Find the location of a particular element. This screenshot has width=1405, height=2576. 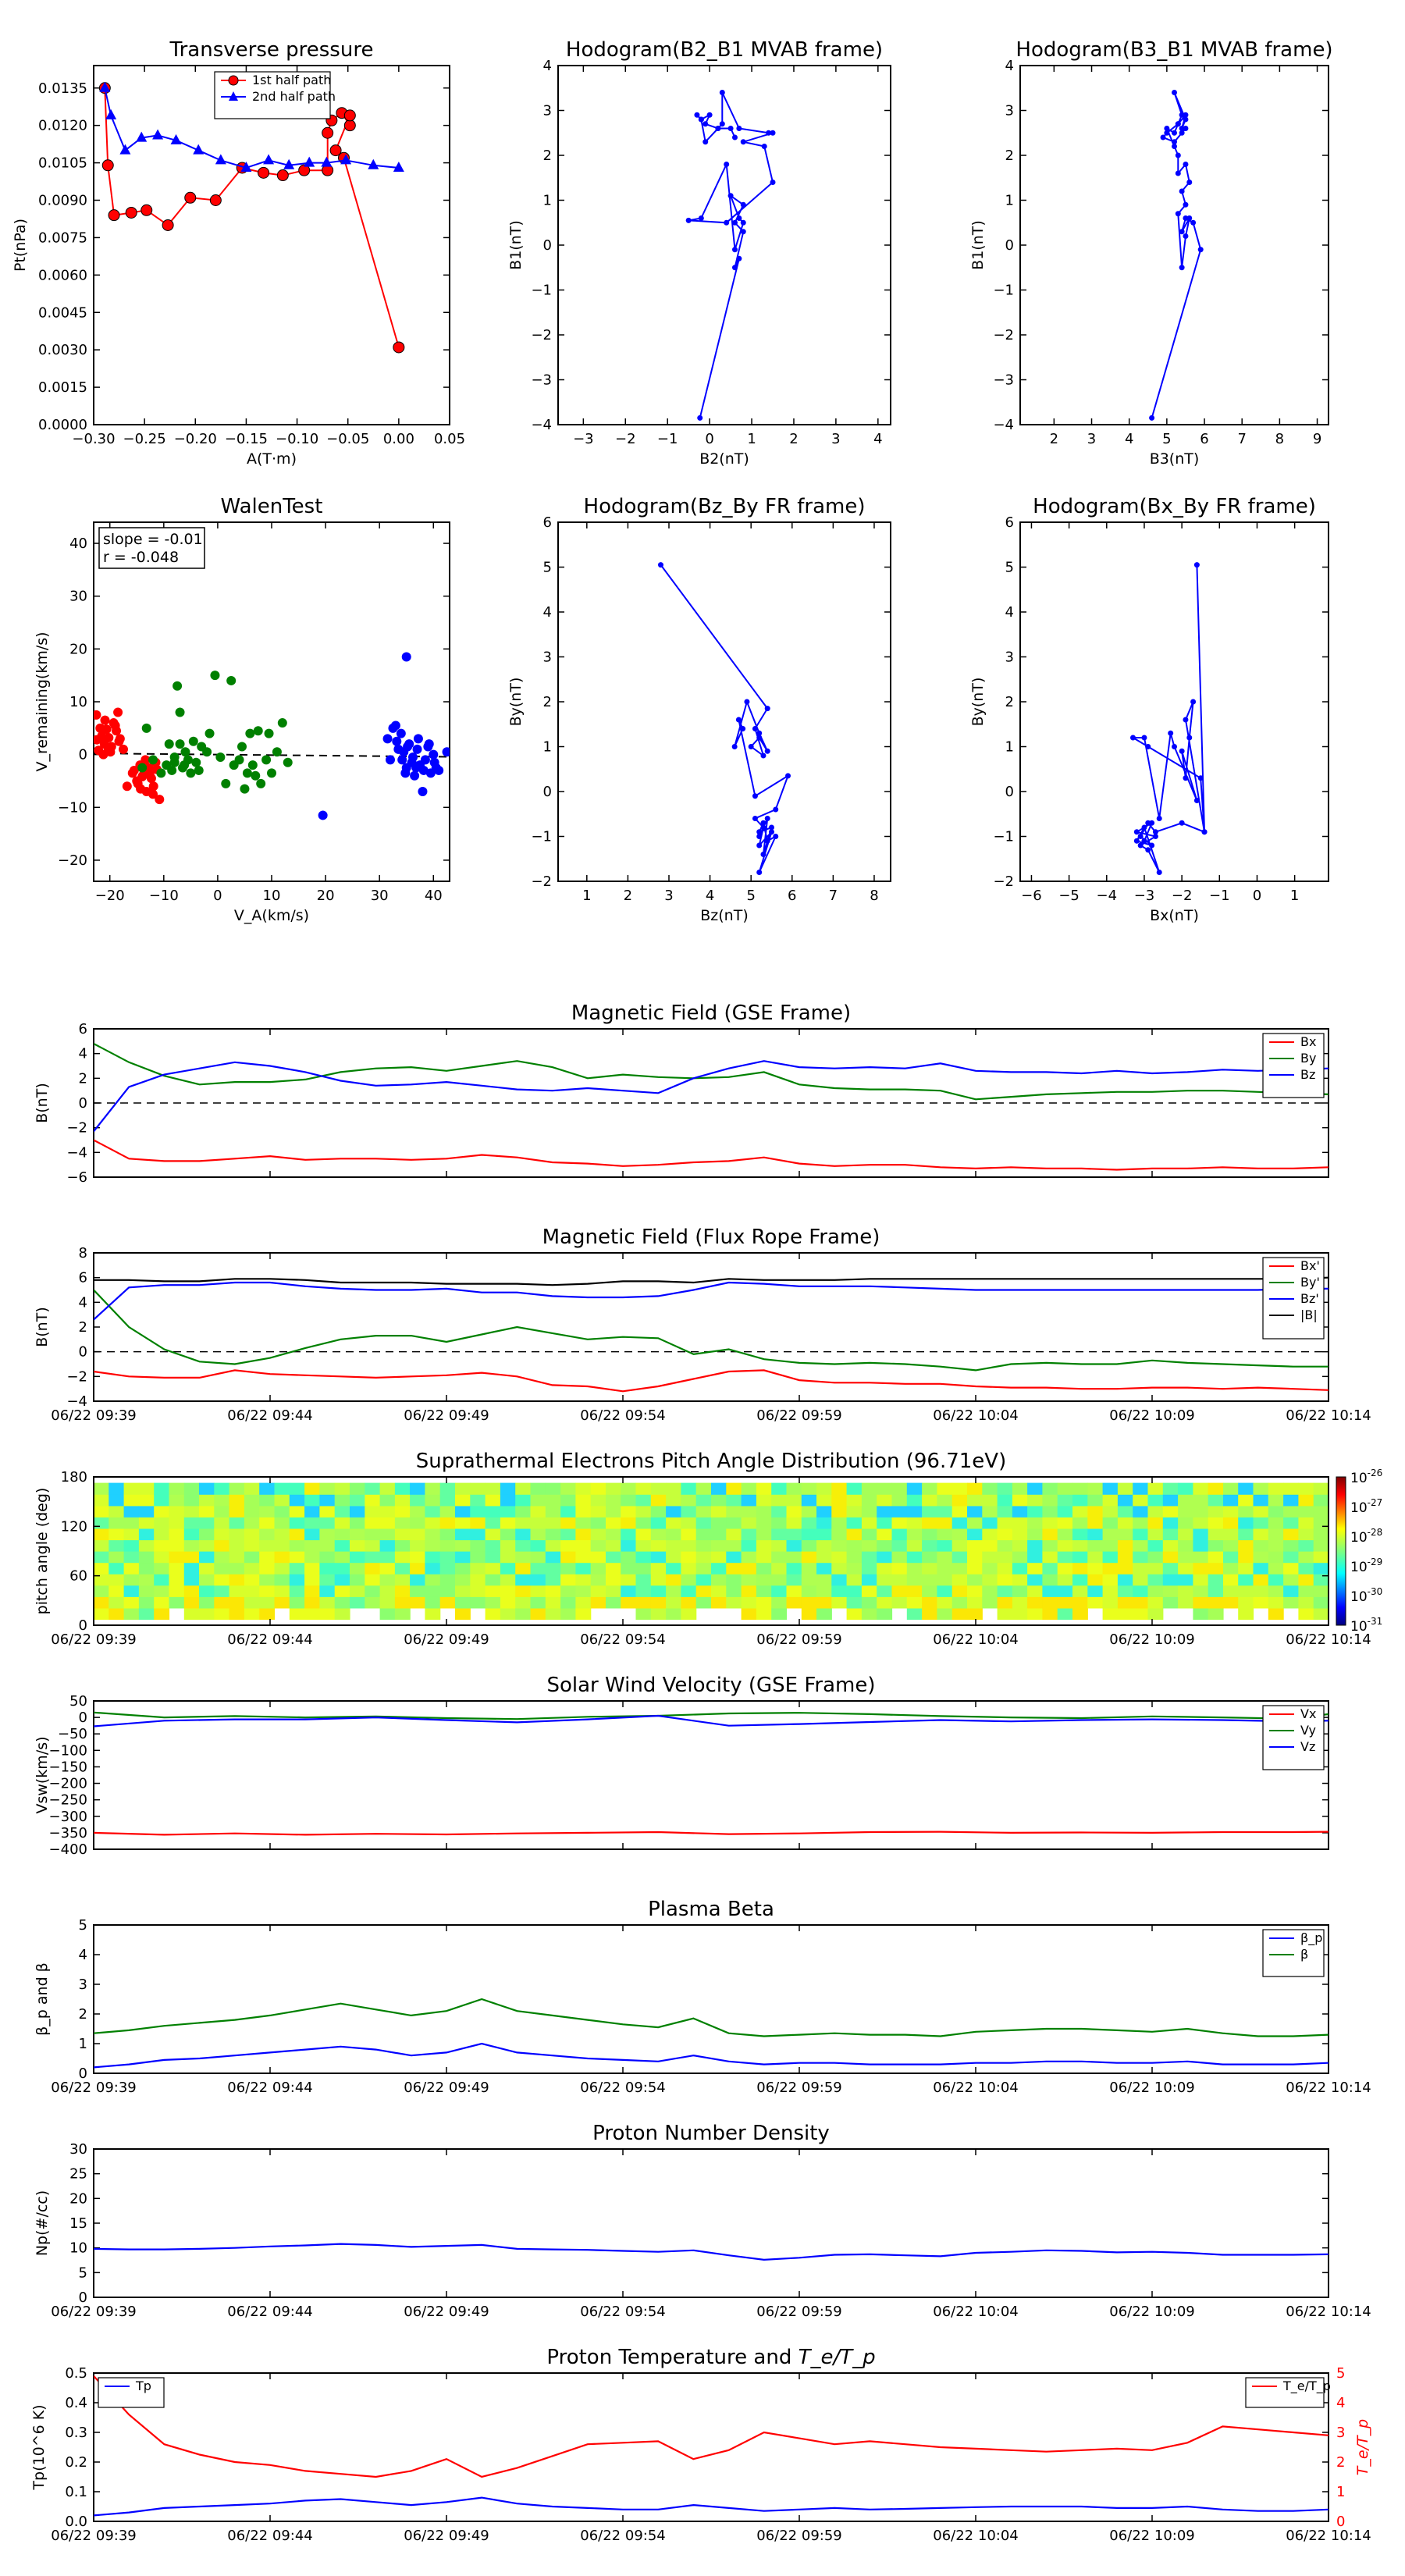

p8-xtick-label: 06/22 09:49 is located at coordinates (446, 1415).